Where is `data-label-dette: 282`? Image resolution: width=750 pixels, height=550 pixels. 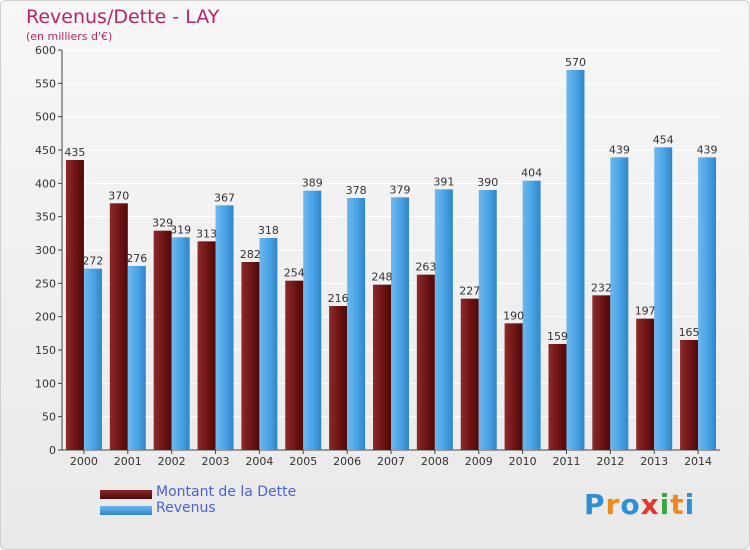 data-label-dette: 282 is located at coordinates (250, 254).